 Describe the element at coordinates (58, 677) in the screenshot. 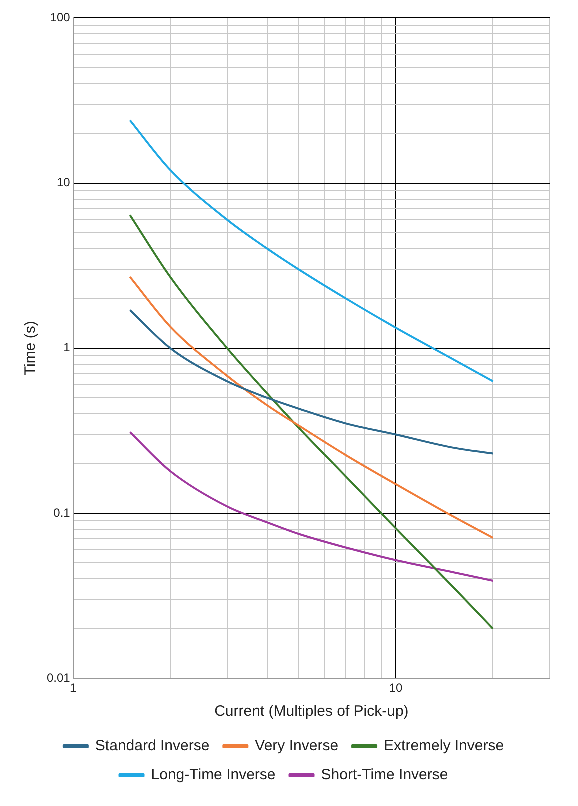

I see `y-tick-label: 0.01` at that location.